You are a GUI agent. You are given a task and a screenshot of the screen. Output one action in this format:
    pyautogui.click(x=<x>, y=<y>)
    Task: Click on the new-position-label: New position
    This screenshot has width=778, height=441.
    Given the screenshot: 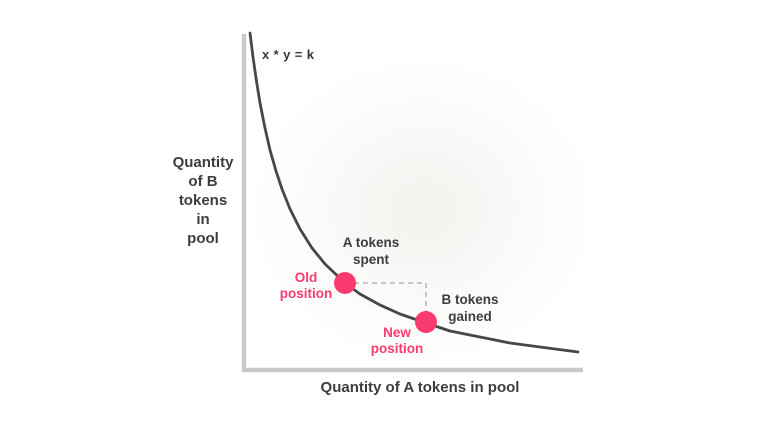 What is the action you would take?
    pyautogui.click(x=397, y=340)
    